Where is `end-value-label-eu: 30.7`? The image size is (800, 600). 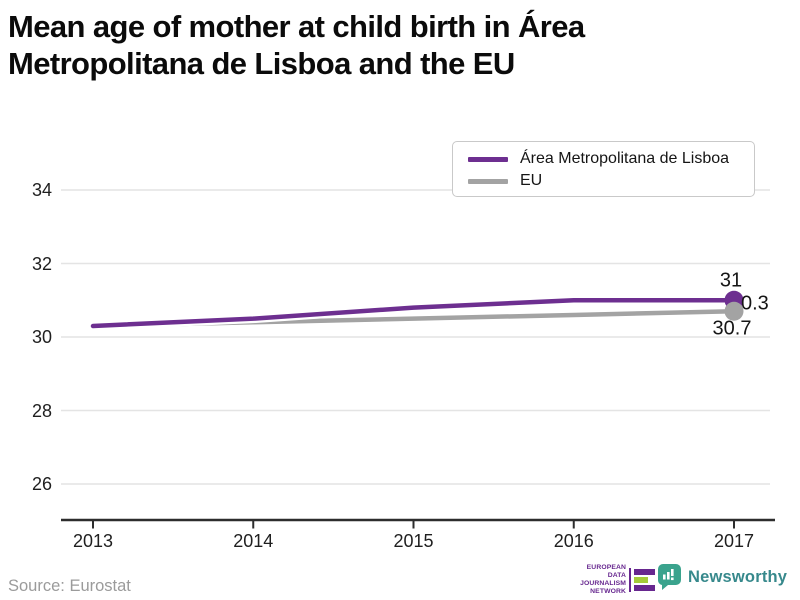
end-value-label-eu: 30.7 is located at coordinates (732, 328).